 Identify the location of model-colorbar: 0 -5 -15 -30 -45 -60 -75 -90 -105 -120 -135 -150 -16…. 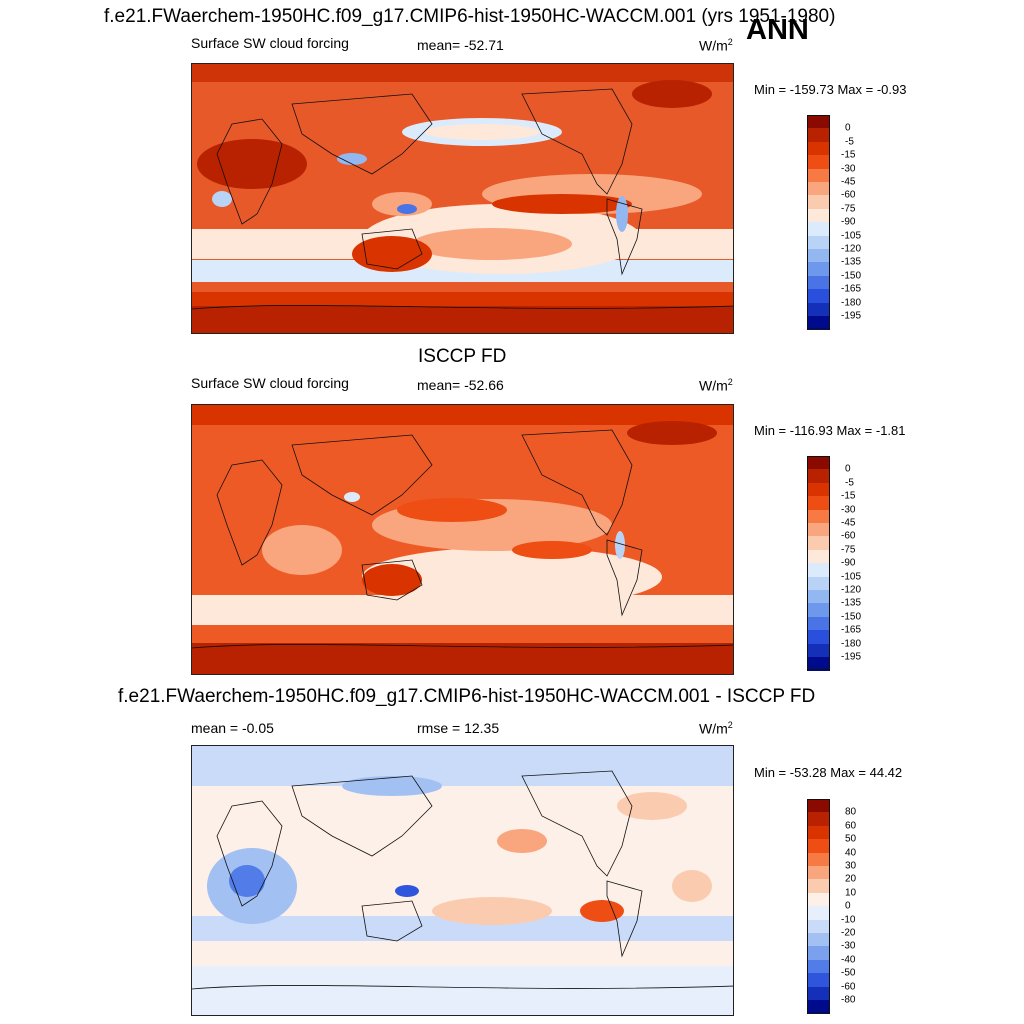
(834, 222).